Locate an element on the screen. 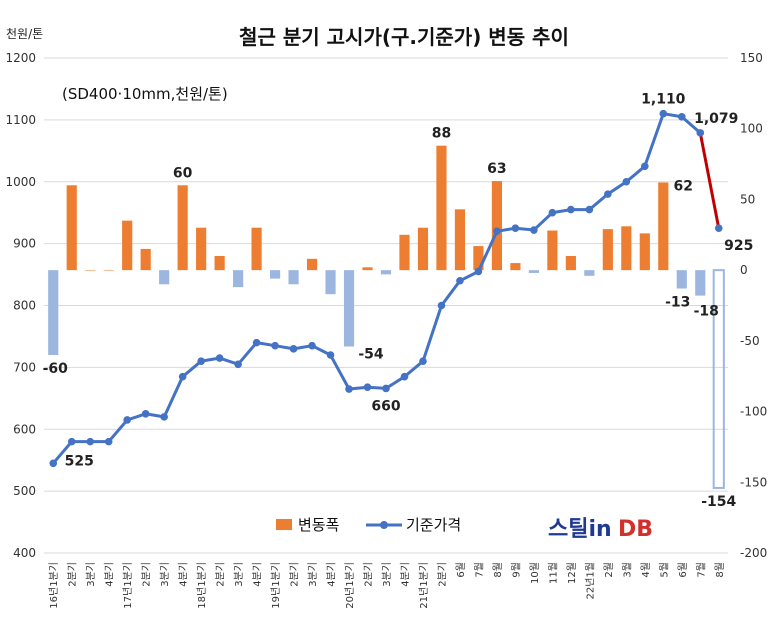  x-tick-label: 8월 is located at coordinates (498, 570).